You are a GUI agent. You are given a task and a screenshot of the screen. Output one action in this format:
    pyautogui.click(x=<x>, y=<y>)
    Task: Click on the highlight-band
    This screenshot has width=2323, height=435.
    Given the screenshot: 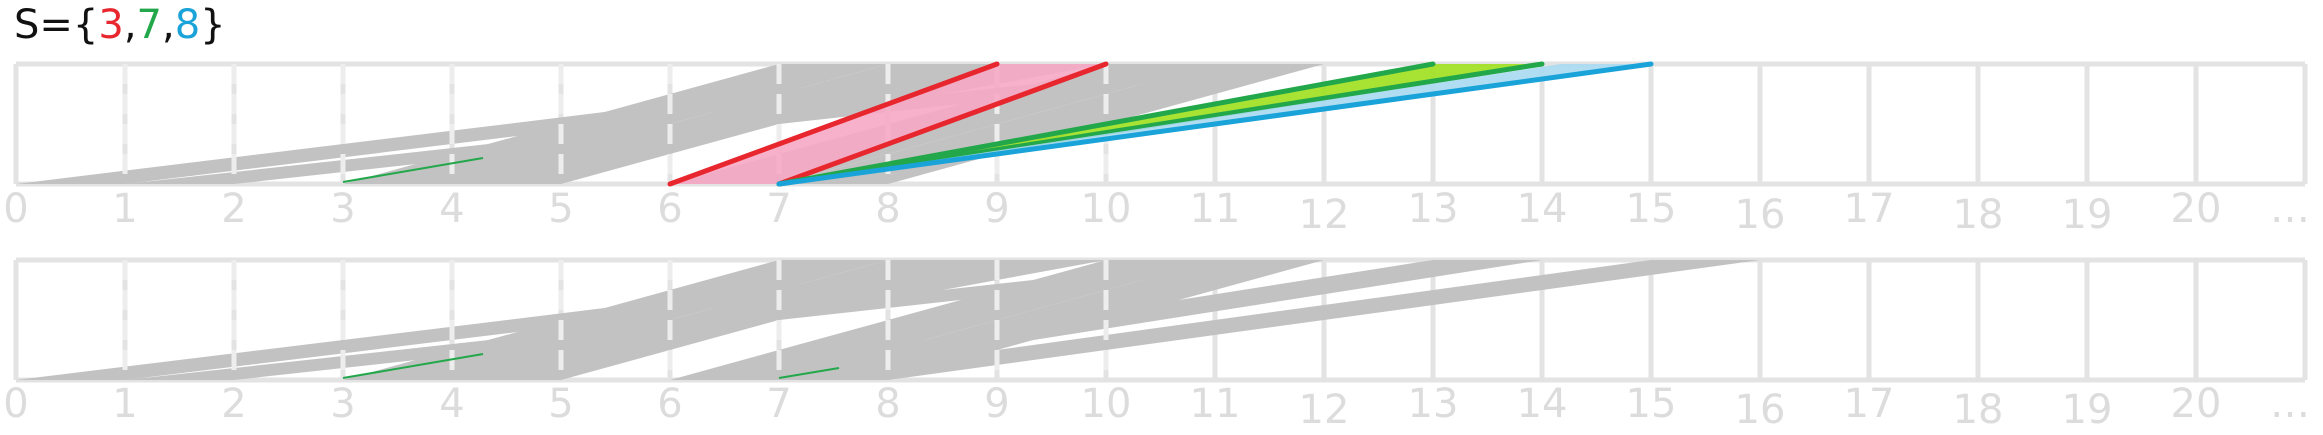 What is the action you would take?
    pyautogui.click(x=888, y=124)
    